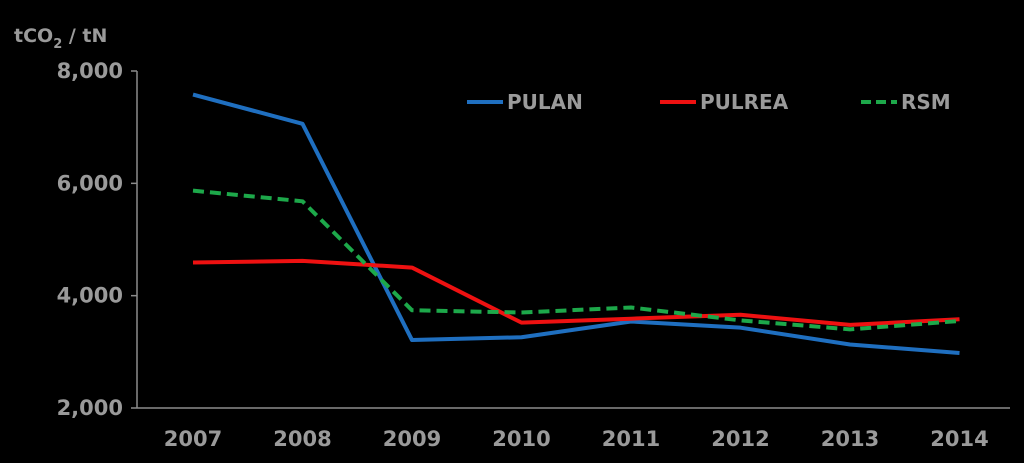  I want to click on legend-label-pulrea: PULREA, so click(744, 102).